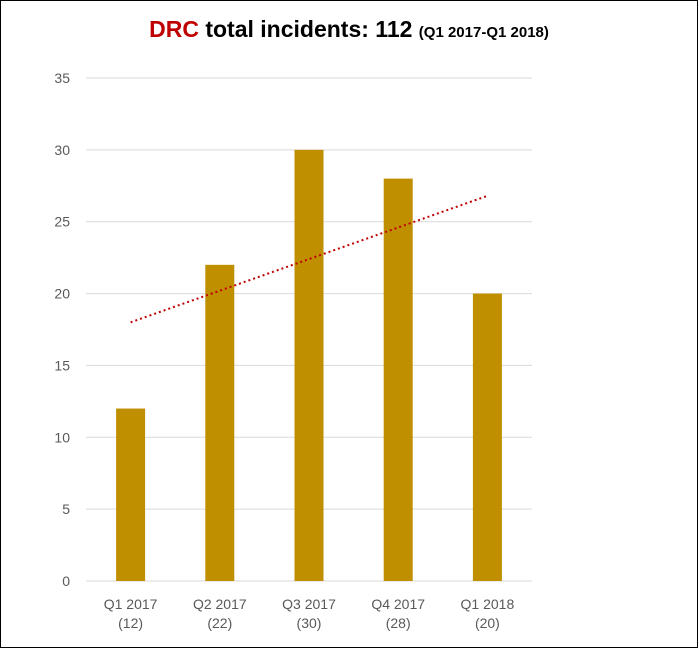 The image size is (698, 648). What do you see at coordinates (309, 29) in the screenshot?
I see `title-main: total incidents: 112` at bounding box center [309, 29].